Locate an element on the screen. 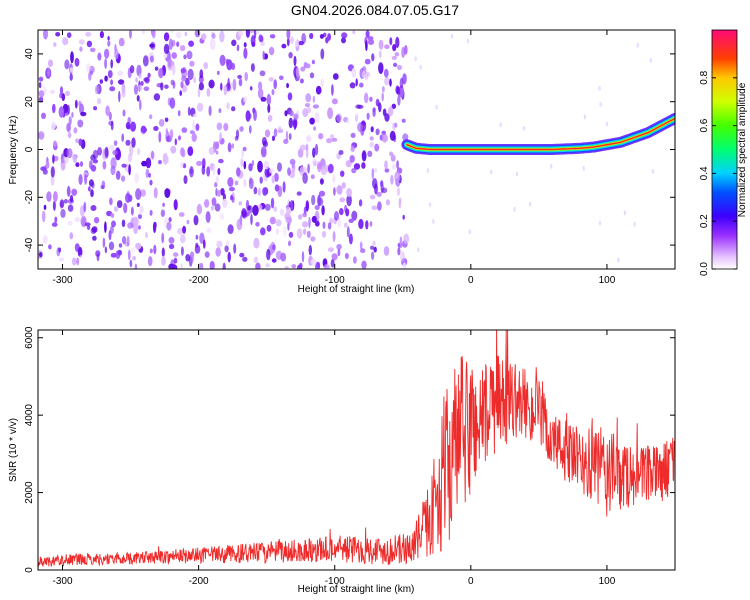  colorbar-tick-label: 0.4 is located at coordinates (704, 173).